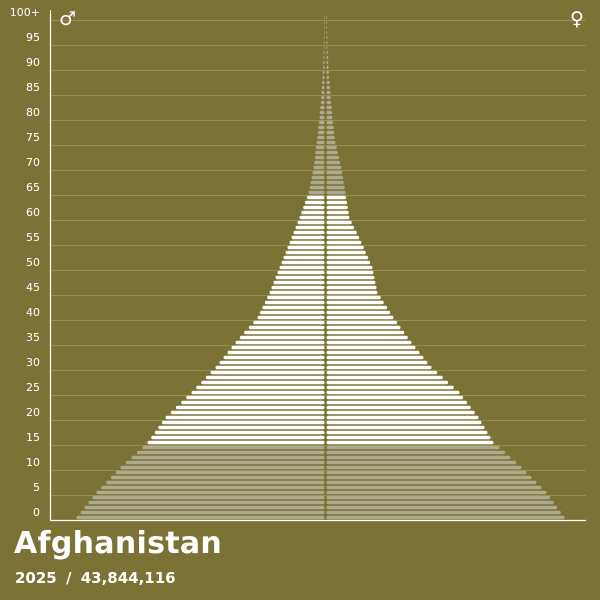  What do you see at coordinates (33, 362) in the screenshot?
I see `y-tick-label: 30` at bounding box center [33, 362].